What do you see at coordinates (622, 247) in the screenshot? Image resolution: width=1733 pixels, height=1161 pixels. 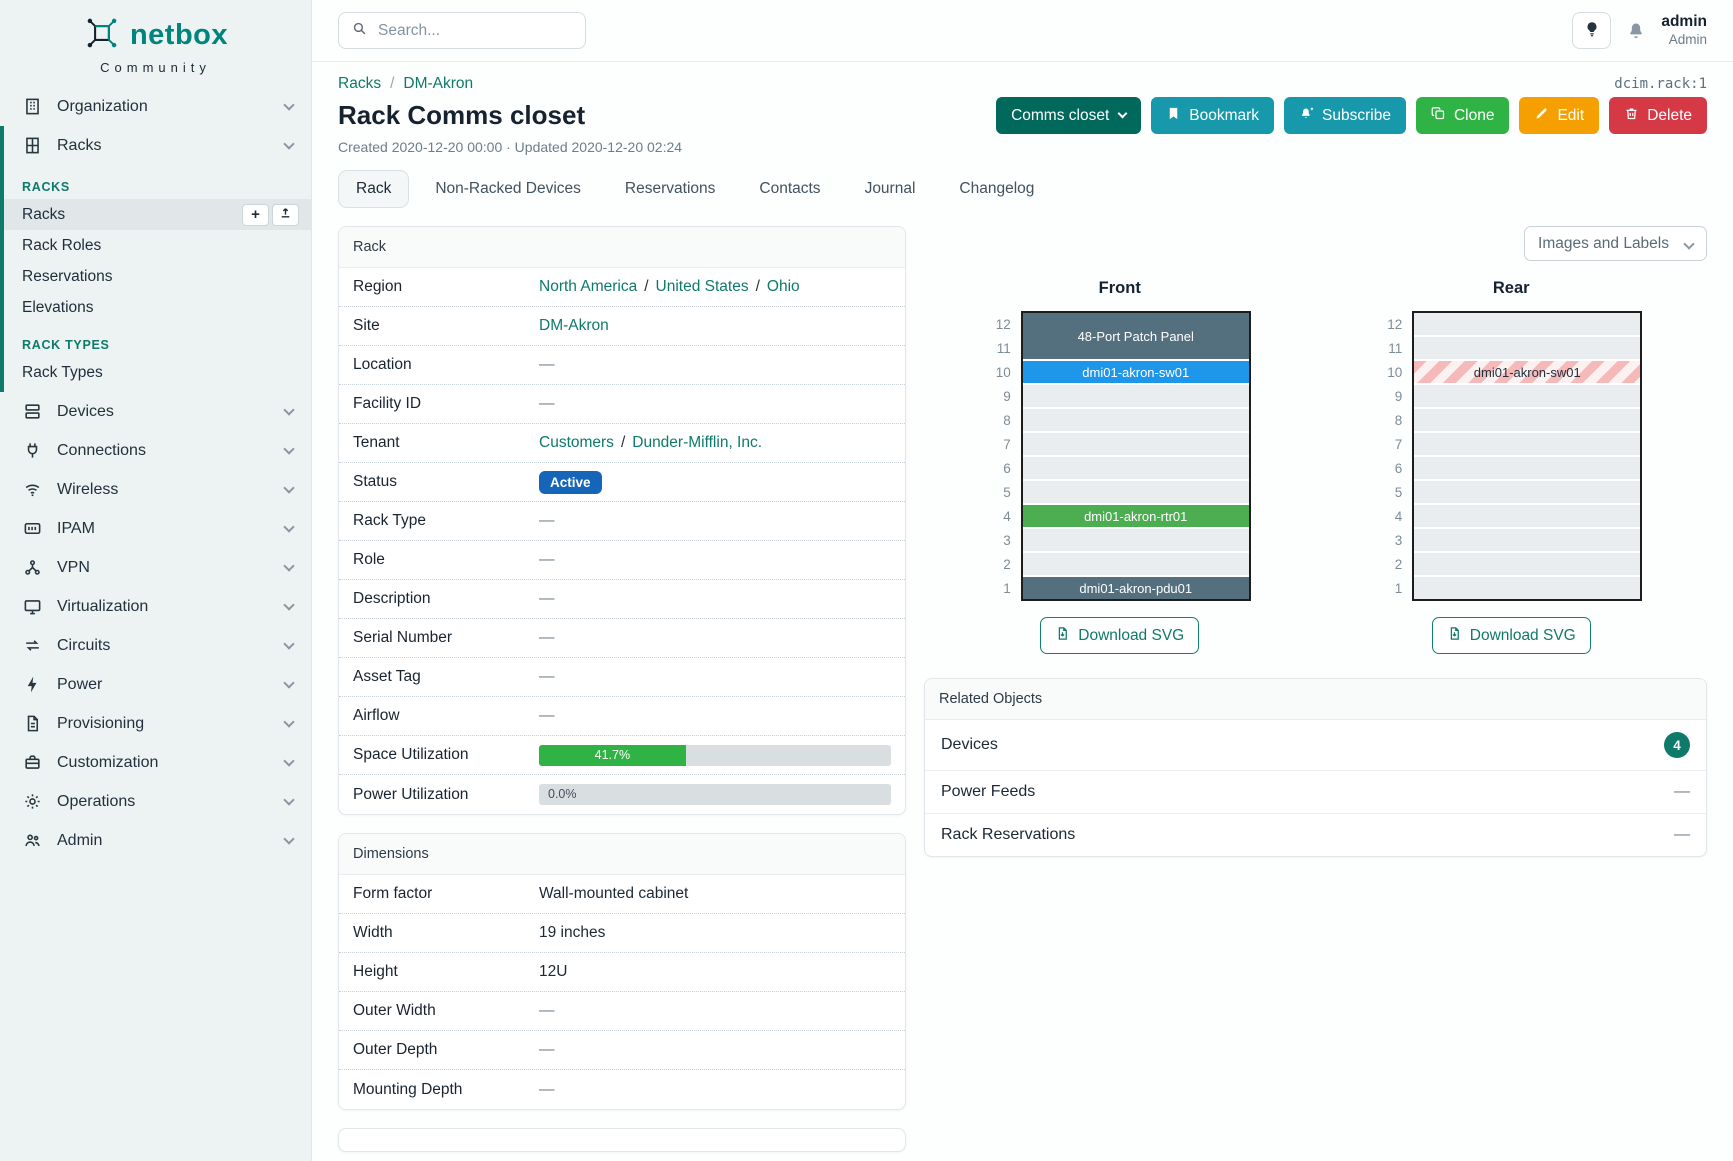 I see `rack-panel-title: Rack` at bounding box center [622, 247].